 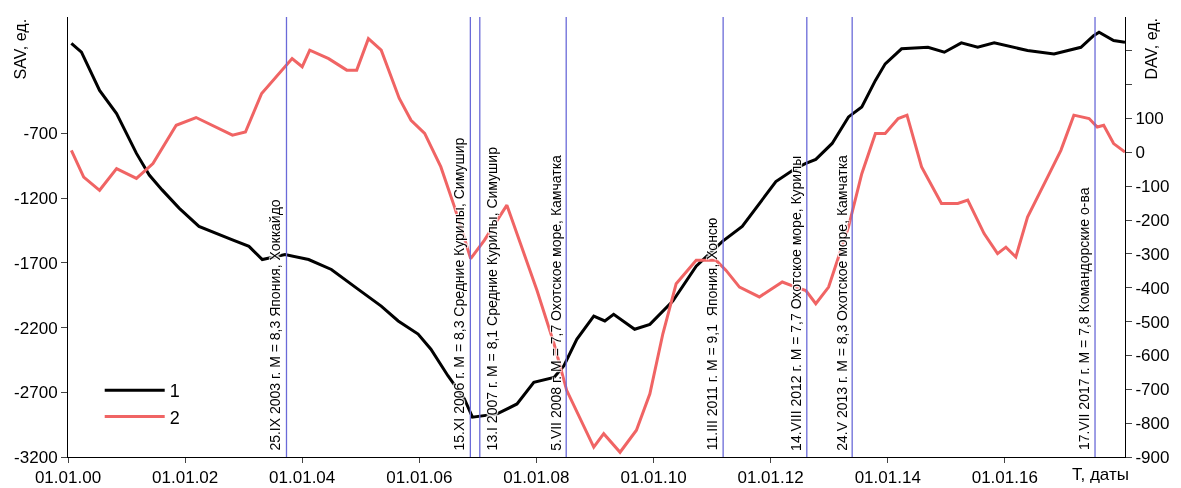 What do you see at coordinates (36, 393) in the screenshot?
I see `y-tick-label: -2700` at bounding box center [36, 393].